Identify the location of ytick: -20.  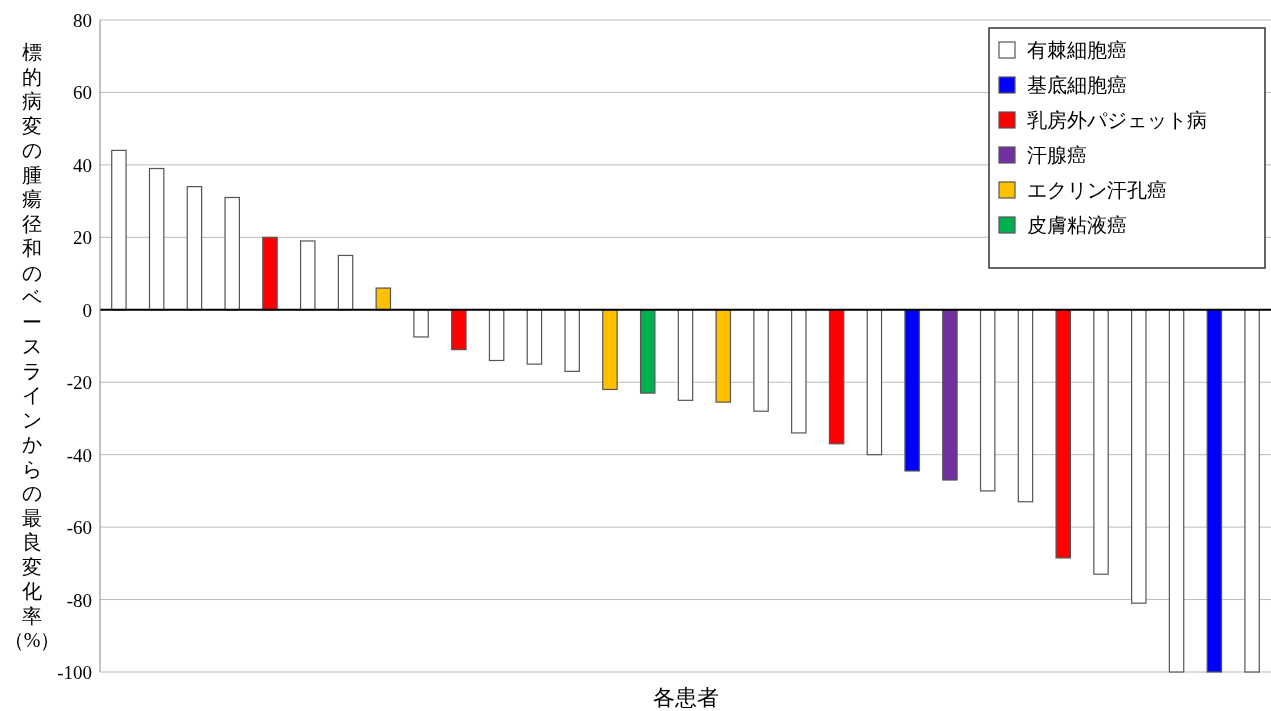
(79, 383).